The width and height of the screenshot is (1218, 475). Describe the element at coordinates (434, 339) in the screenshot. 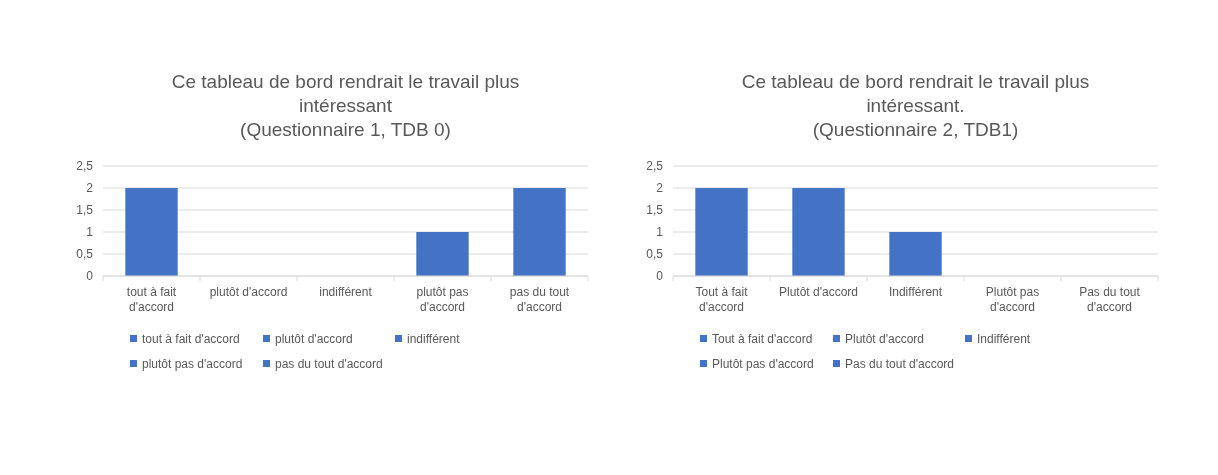

I see `legend-label: indifférent` at that location.